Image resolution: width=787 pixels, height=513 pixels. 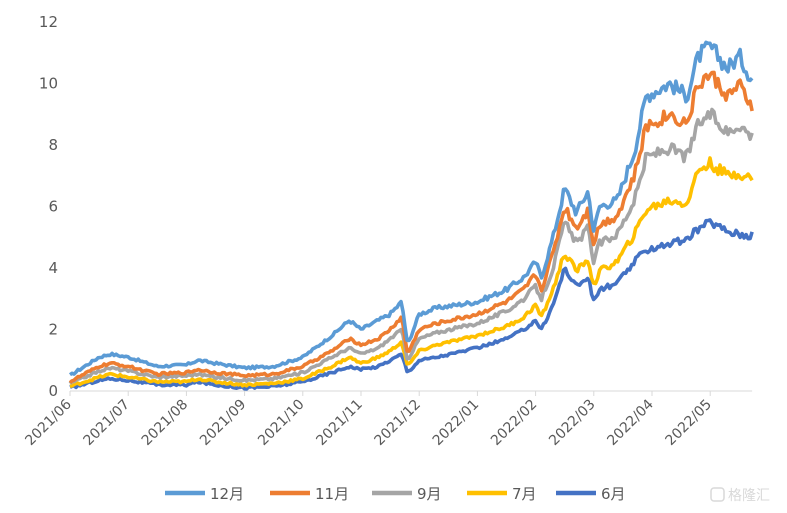 I want to click on y-axis: 0 2 4 6 8 10 12, so click(x=48, y=206).